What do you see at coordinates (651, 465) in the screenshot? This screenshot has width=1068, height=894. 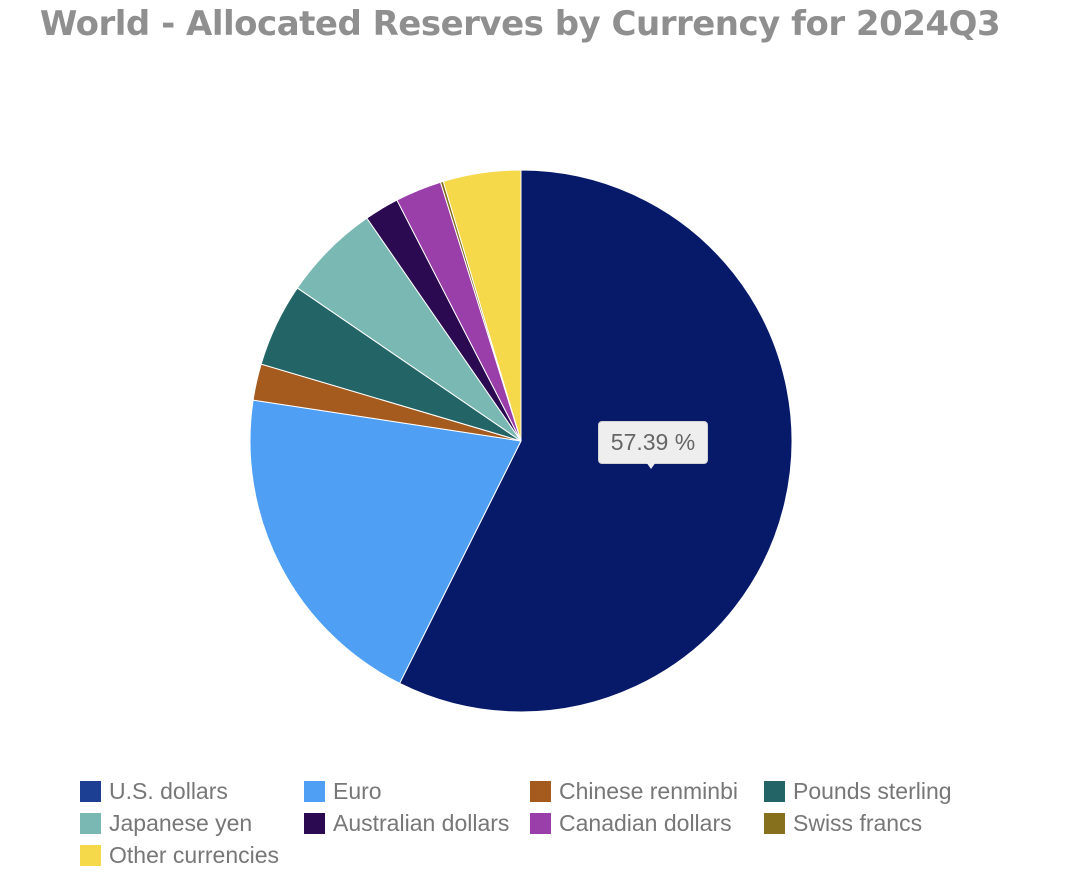 I see `tooltip-pointer` at bounding box center [651, 465].